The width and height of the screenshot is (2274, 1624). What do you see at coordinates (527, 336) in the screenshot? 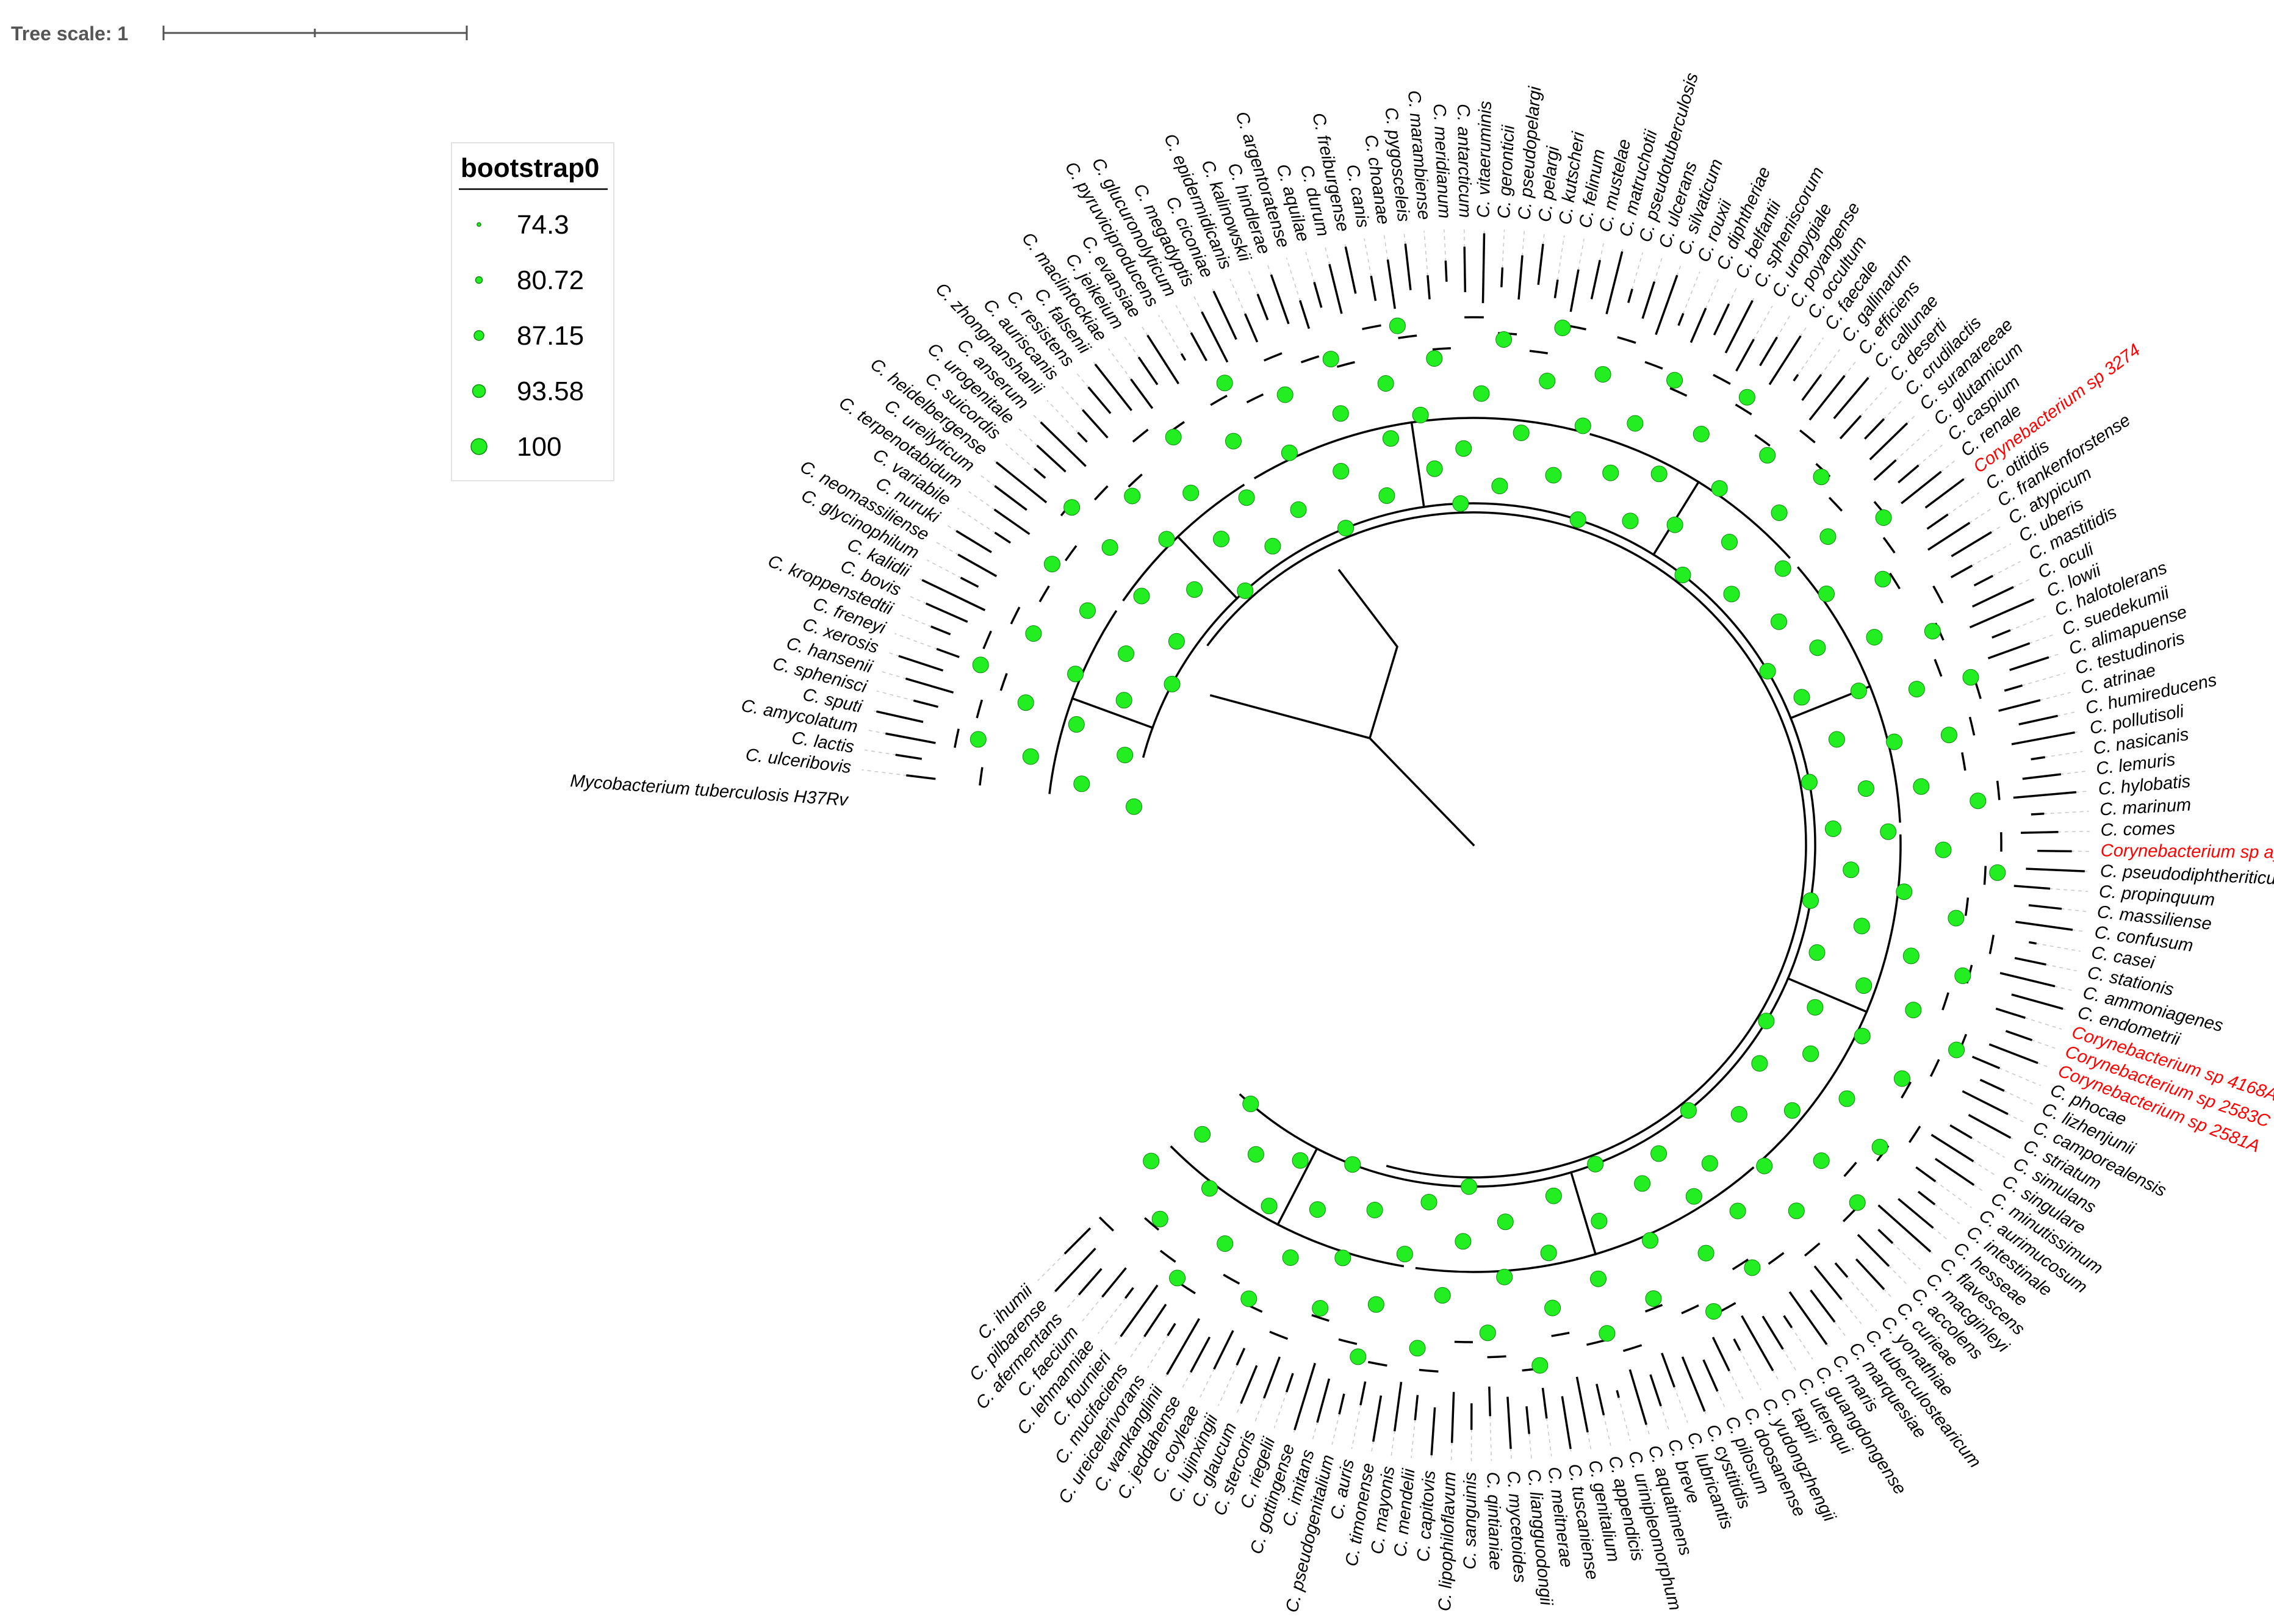
I see `legend-items: 74.3 80.72 87.15 93.58 100` at bounding box center [527, 336].